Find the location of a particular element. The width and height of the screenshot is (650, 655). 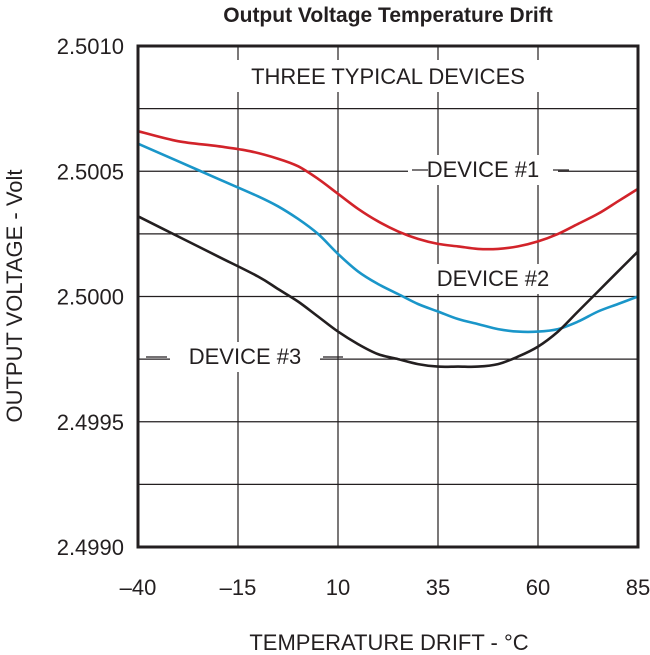

y-axis-label: OUTPUT VOLTAGE - Volt is located at coordinates (14, 295).